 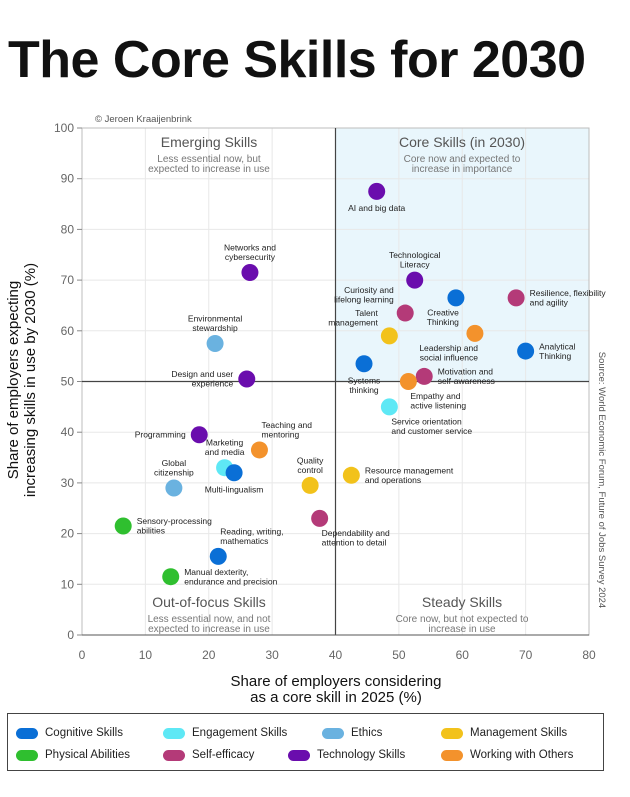 I want to click on x-axis-title: as a core skill in 2025 (%), so click(x=336, y=697).